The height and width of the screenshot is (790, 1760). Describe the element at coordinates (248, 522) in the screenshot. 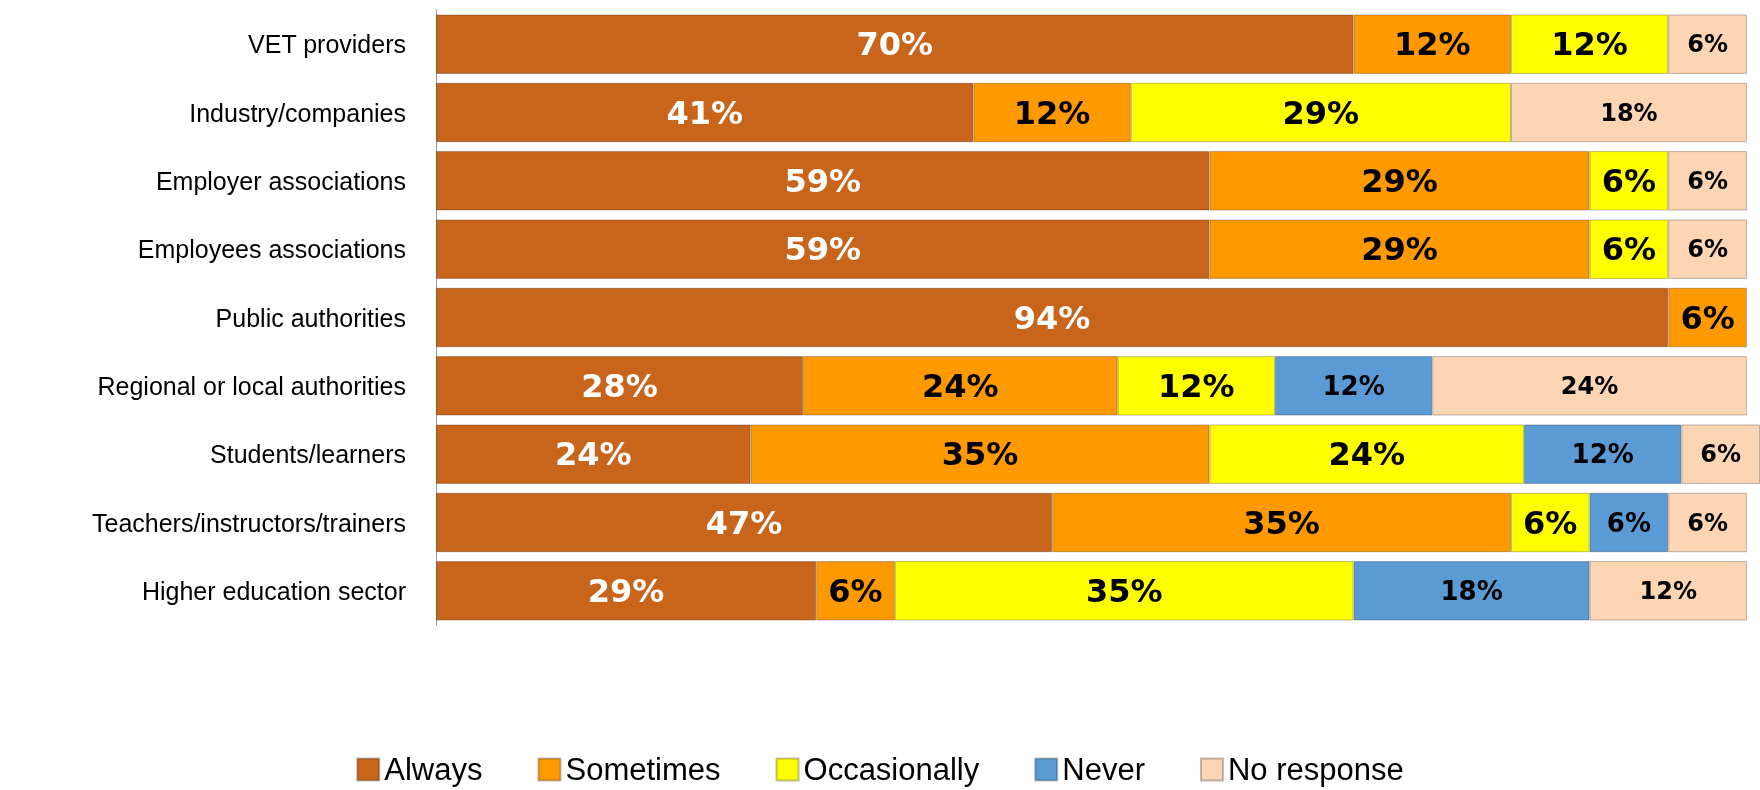

I see `y-tick-label: Teachers/instructors/trainers` at that location.